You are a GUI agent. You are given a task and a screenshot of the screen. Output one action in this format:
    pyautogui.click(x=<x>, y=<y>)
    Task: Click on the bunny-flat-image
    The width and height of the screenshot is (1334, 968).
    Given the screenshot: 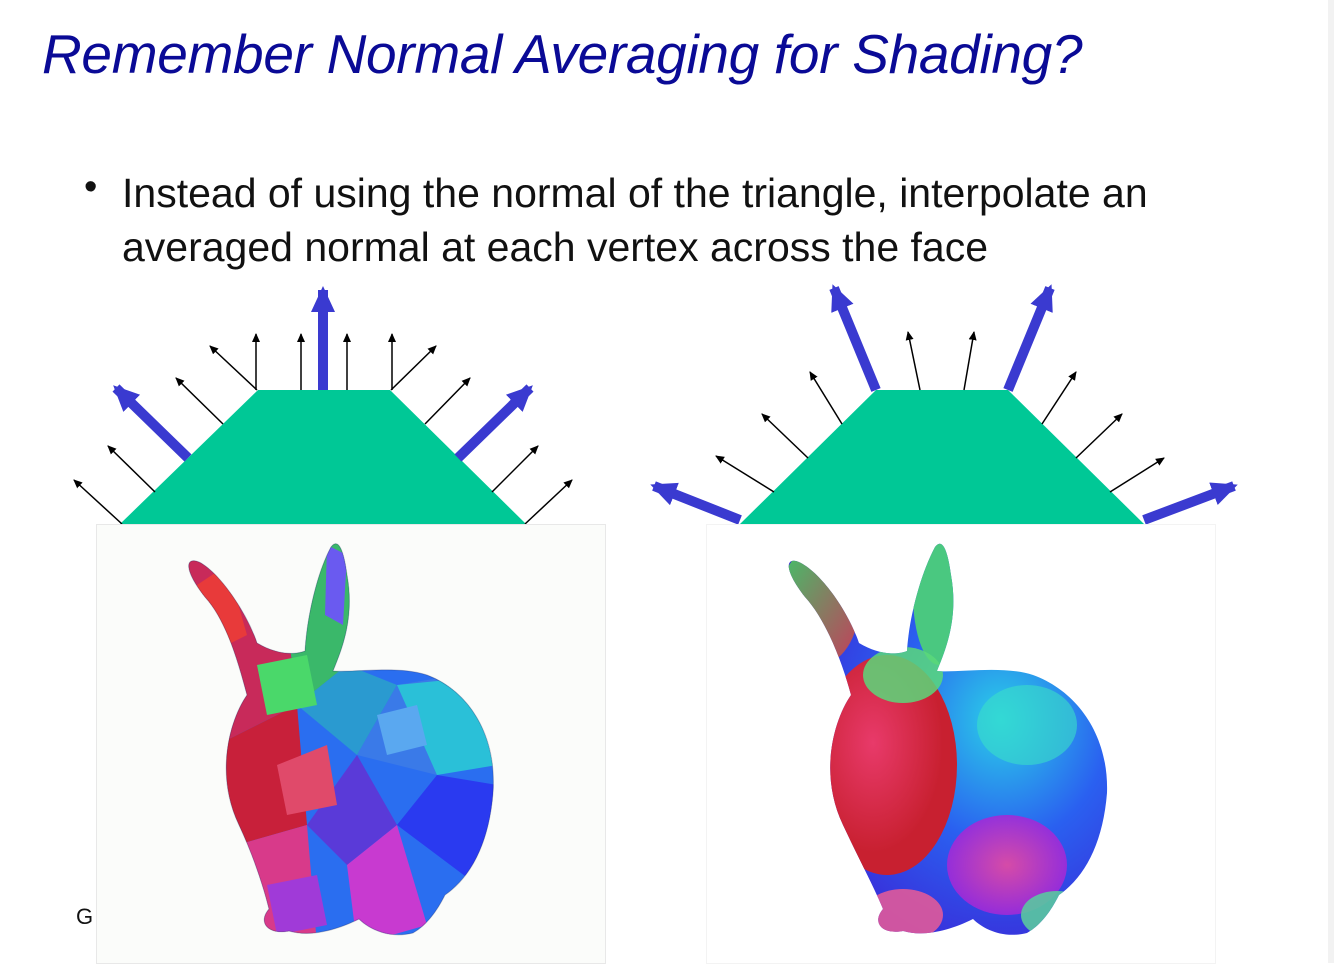 What is the action you would take?
    pyautogui.click(x=341, y=739)
    